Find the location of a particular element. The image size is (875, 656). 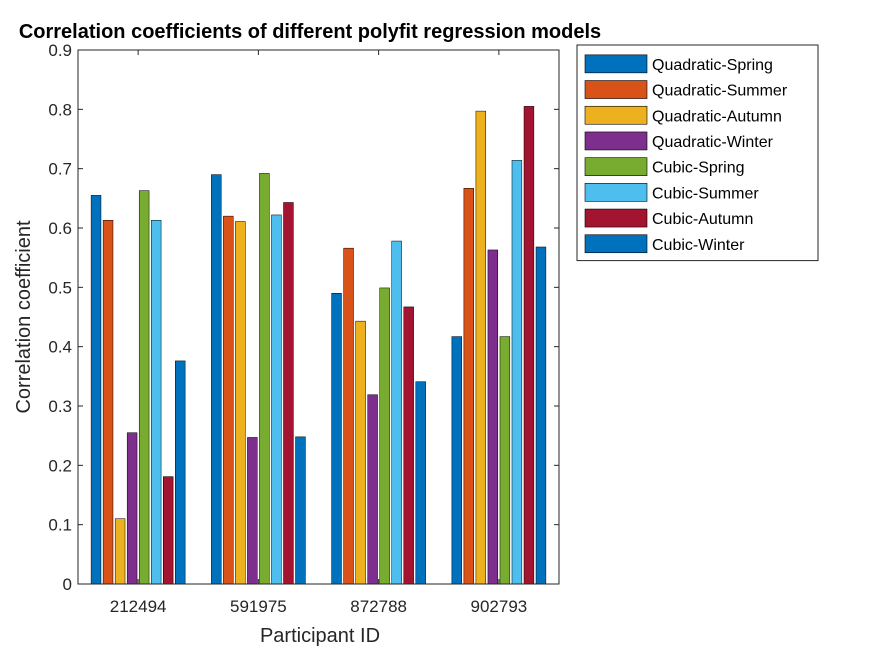

y-axis-title: Correlation coefficient is located at coordinates (24, 317).